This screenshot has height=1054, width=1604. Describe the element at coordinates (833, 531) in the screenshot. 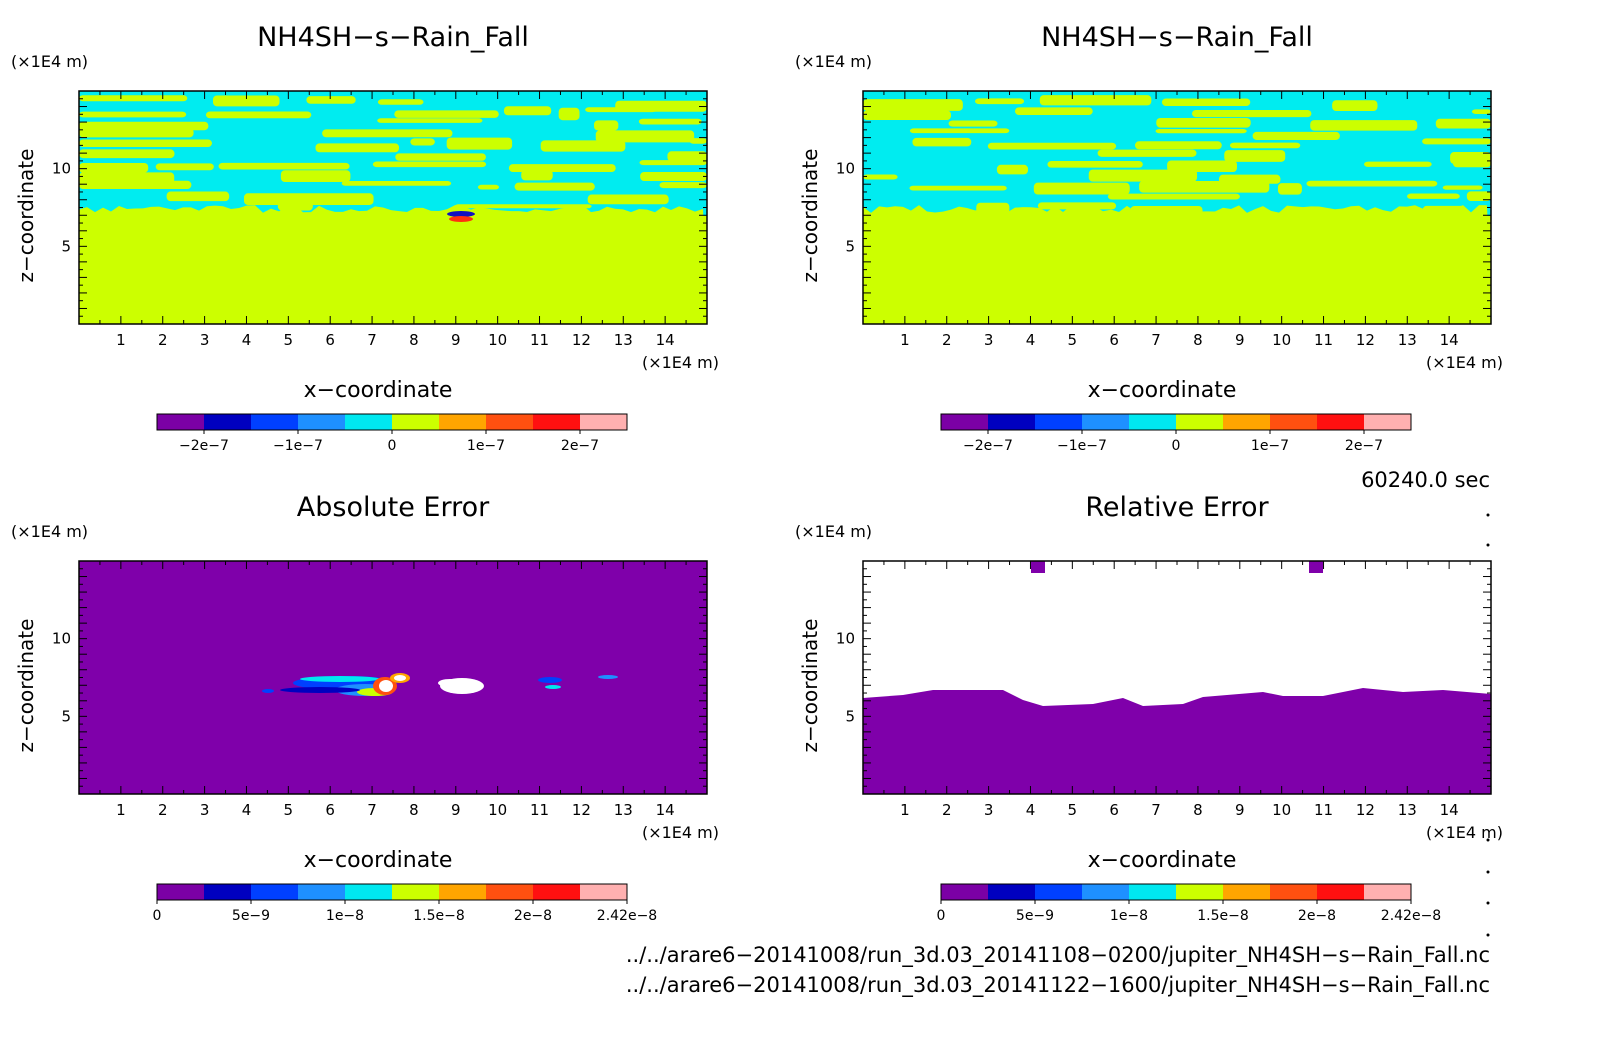

I see `z-unit-label: (×1E4 m)` at that location.